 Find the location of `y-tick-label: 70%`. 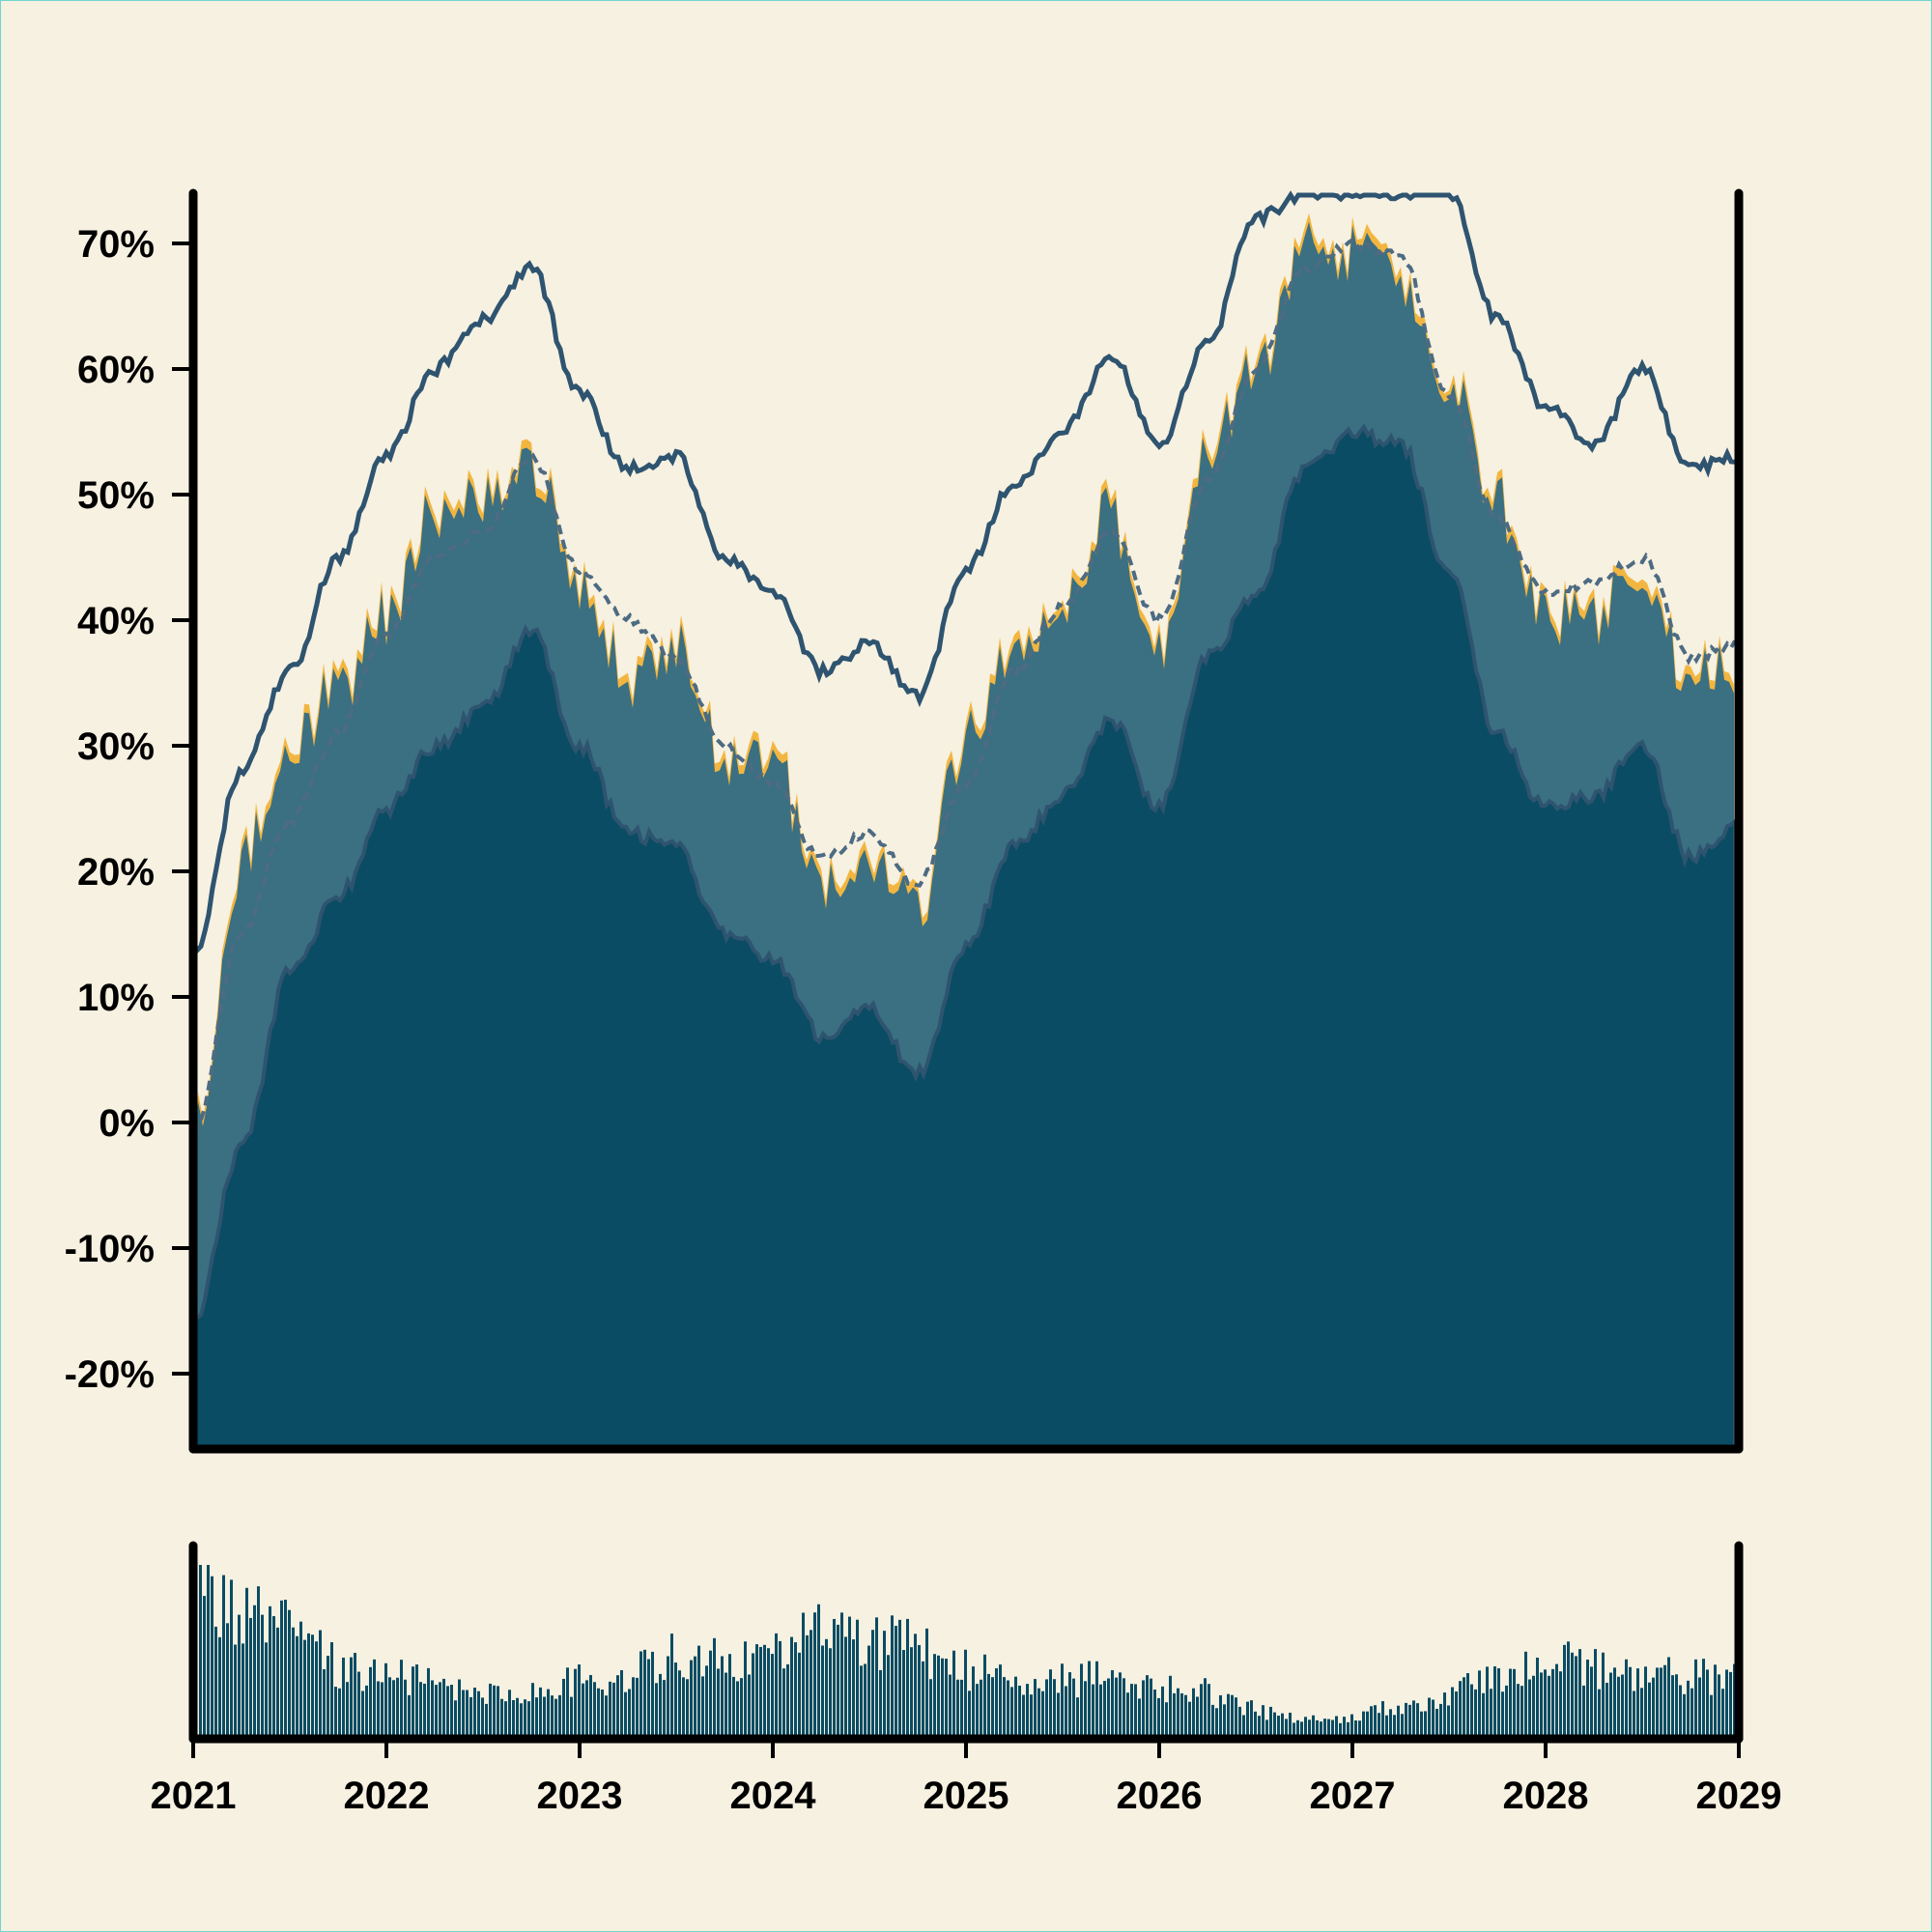

y-tick-label: 70% is located at coordinates (116, 244).